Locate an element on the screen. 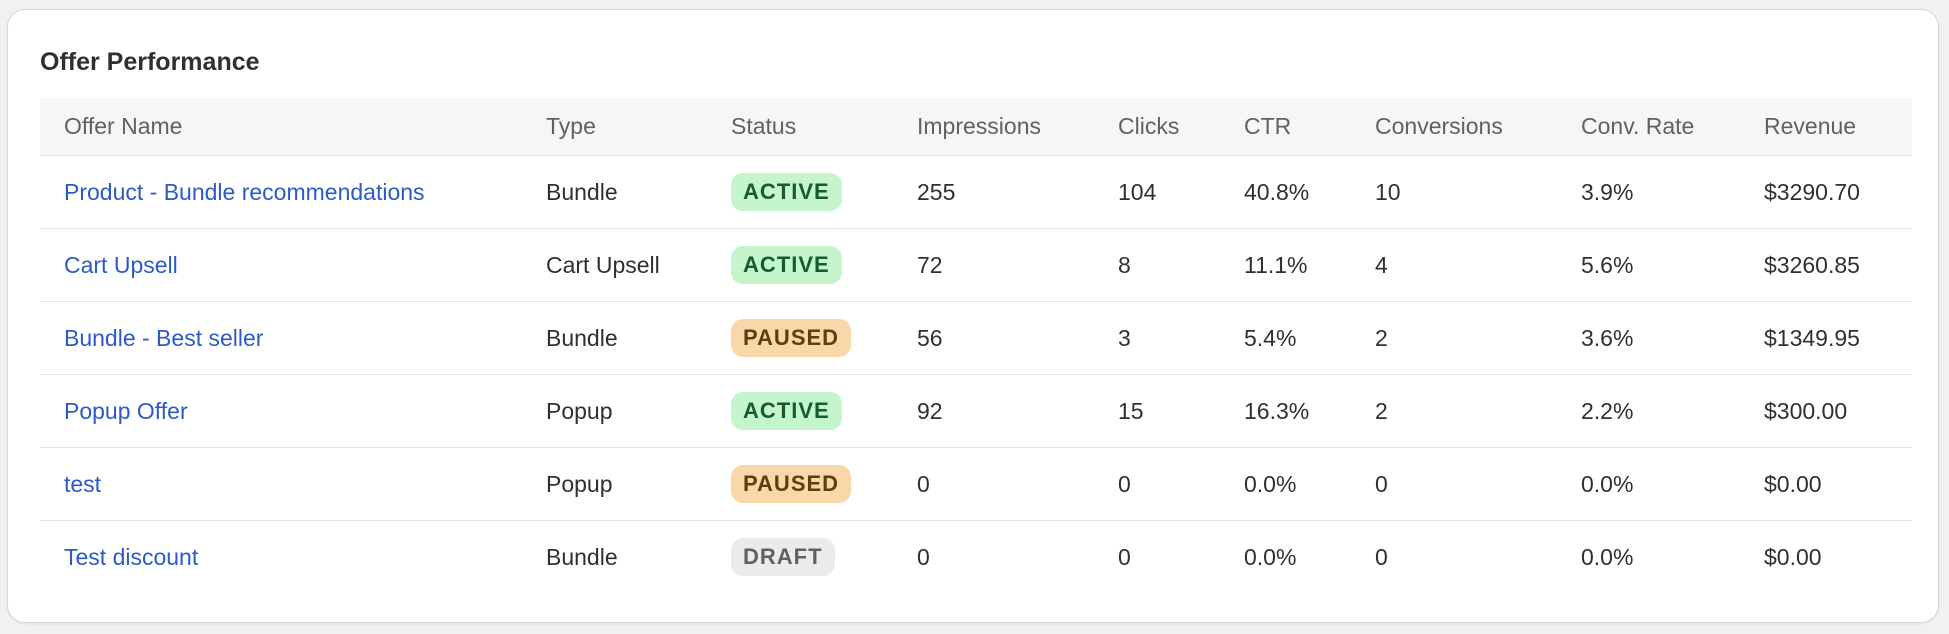  offer-name-cell: Product - Bundle recommendations is located at coordinates (293, 192).